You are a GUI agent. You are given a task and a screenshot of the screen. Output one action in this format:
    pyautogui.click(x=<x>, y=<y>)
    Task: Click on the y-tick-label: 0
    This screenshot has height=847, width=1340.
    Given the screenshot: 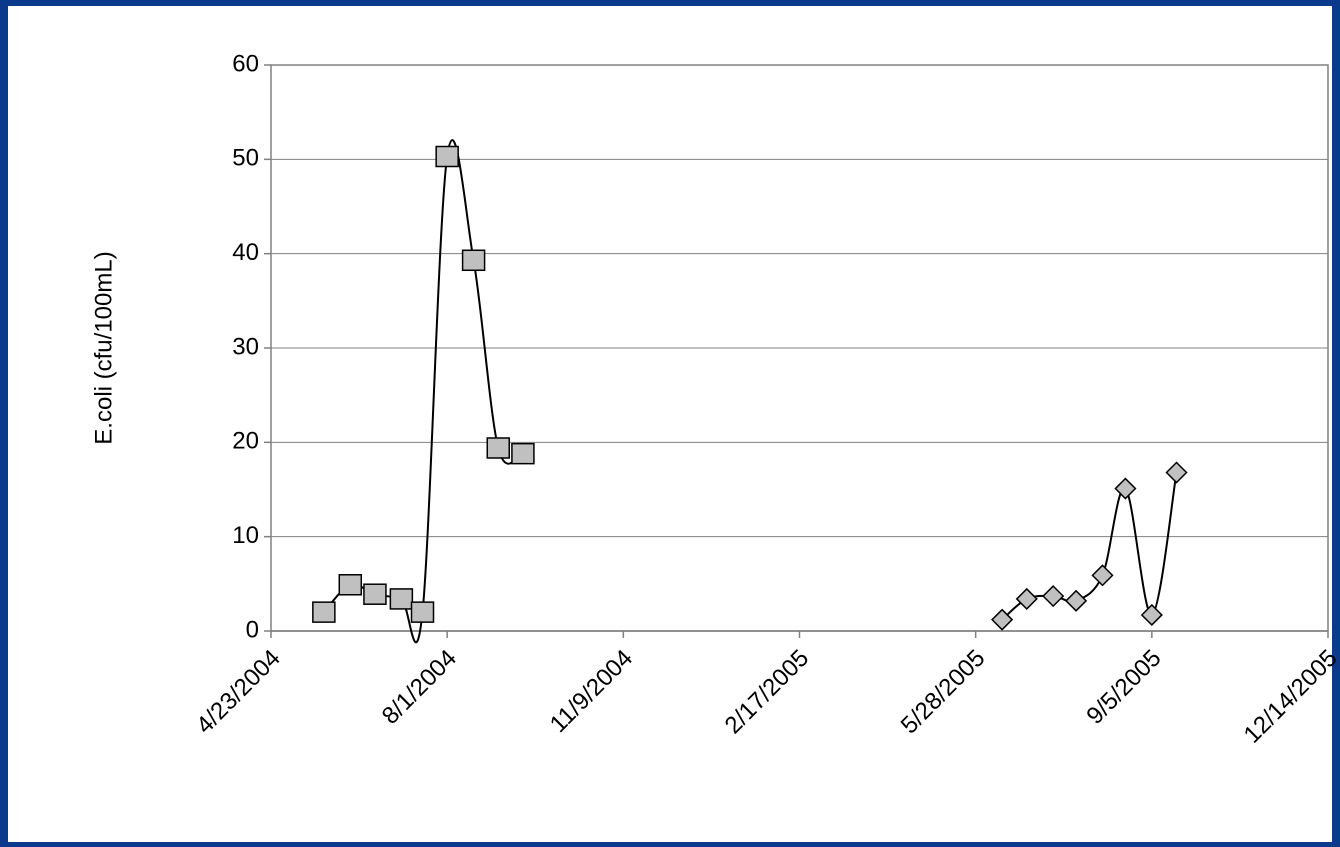 What is the action you would take?
    pyautogui.click(x=252, y=629)
    